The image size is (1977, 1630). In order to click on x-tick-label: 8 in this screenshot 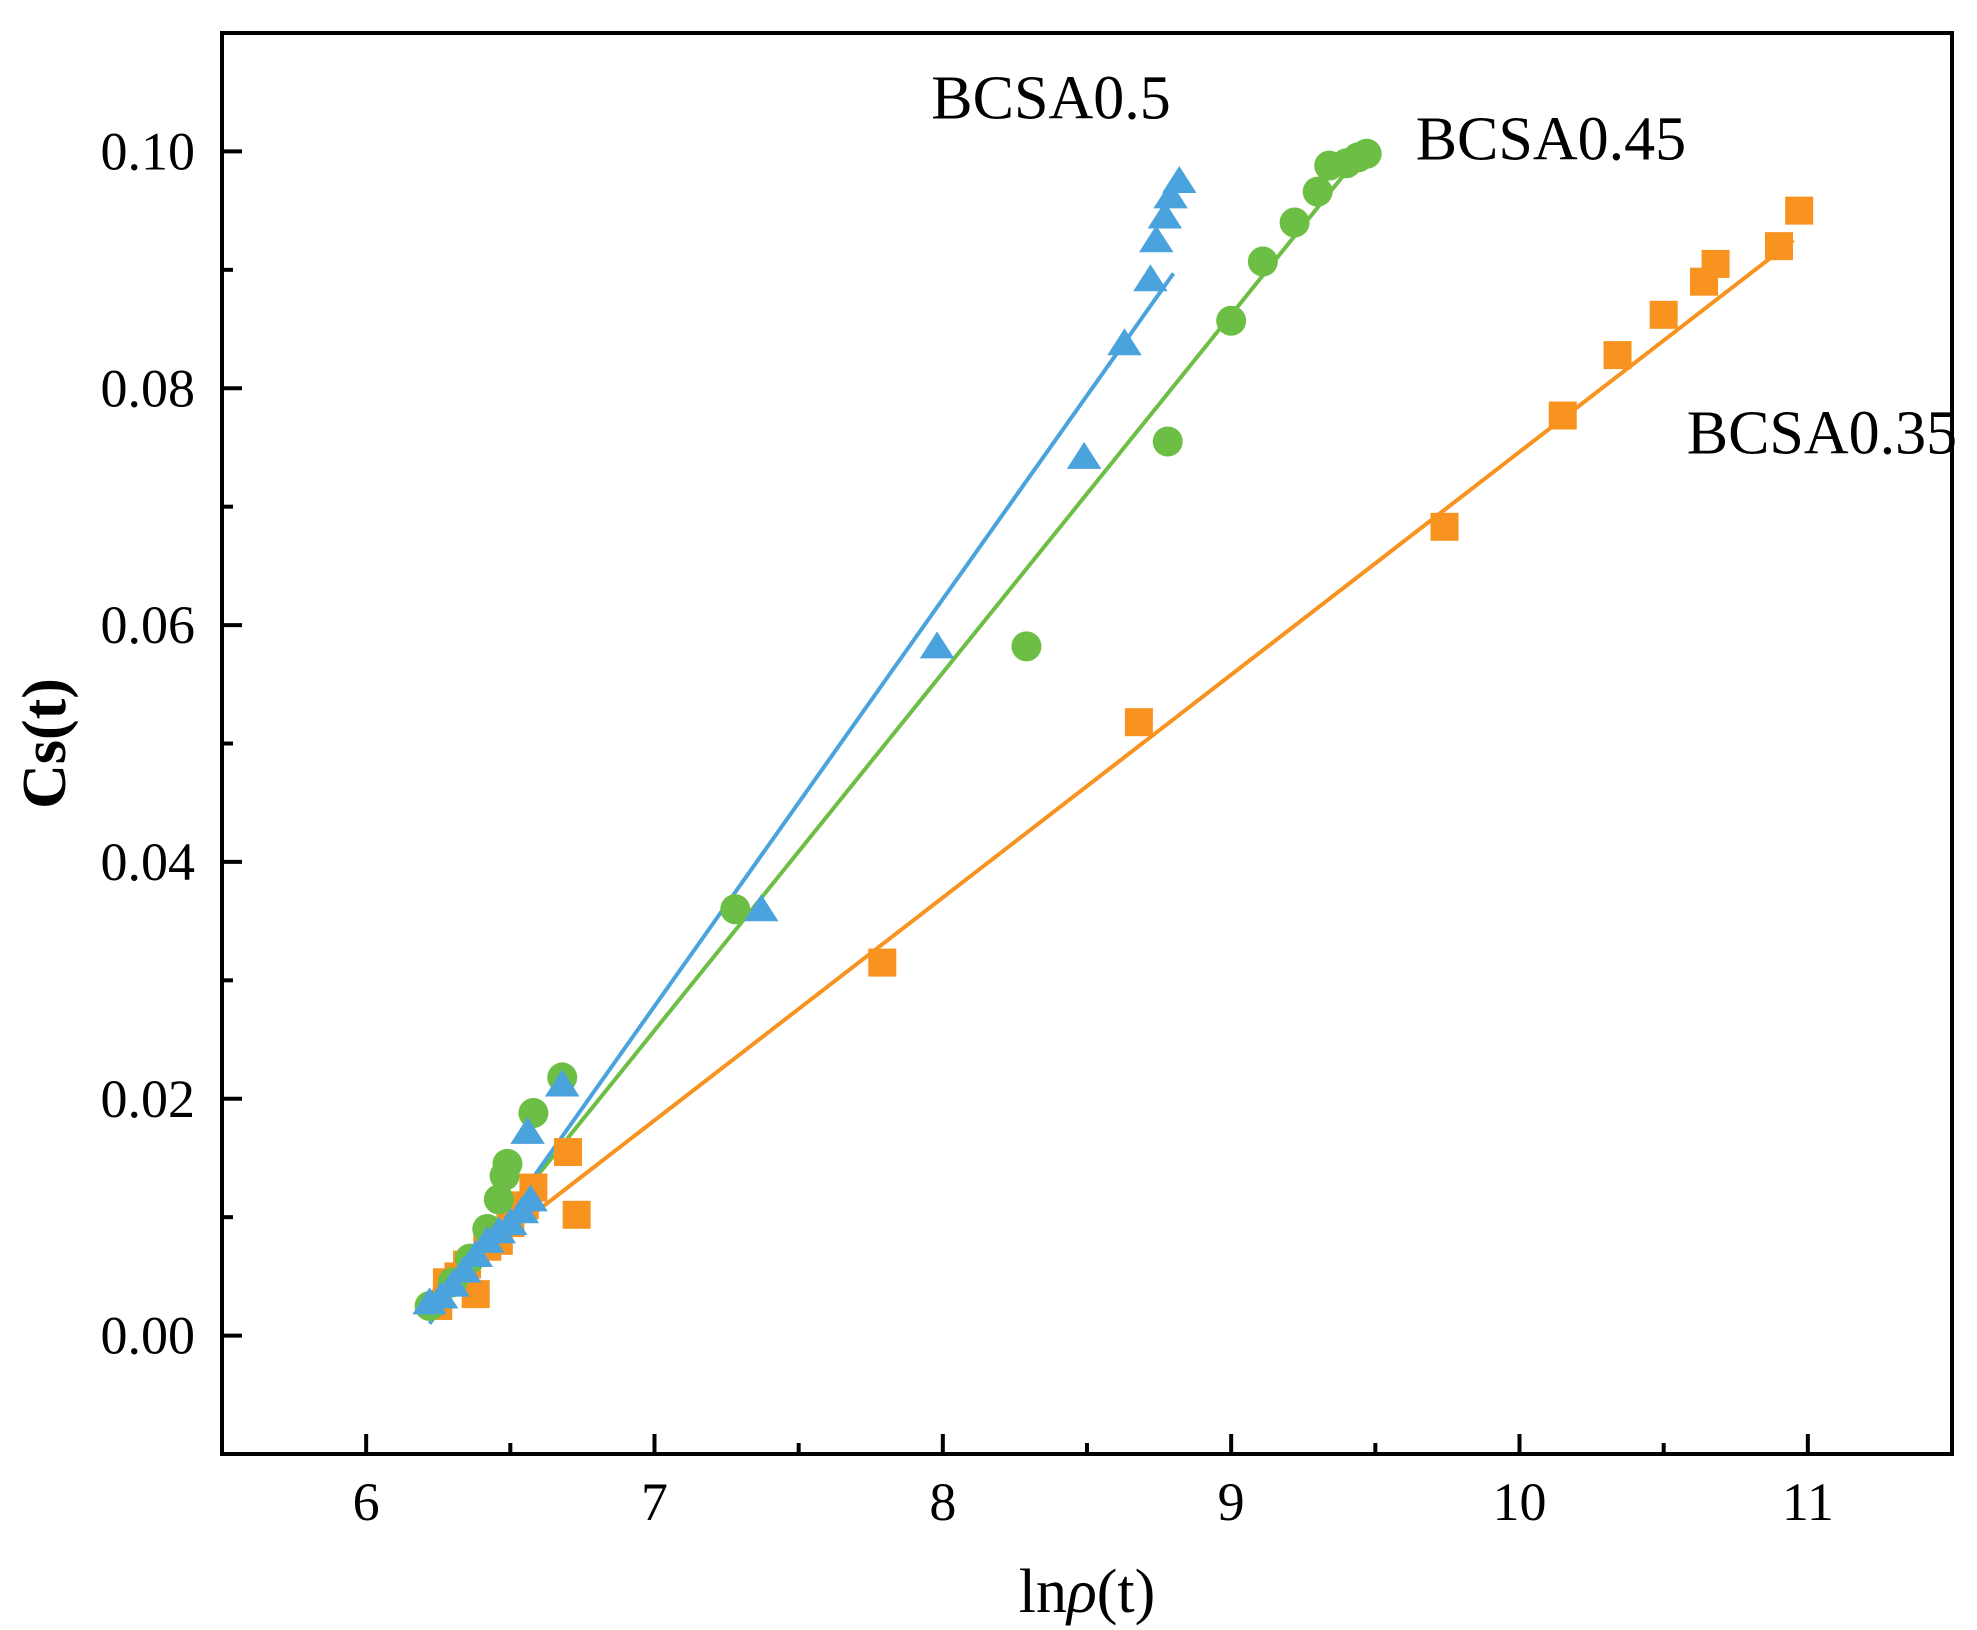, I will do `click(942, 1502)`.